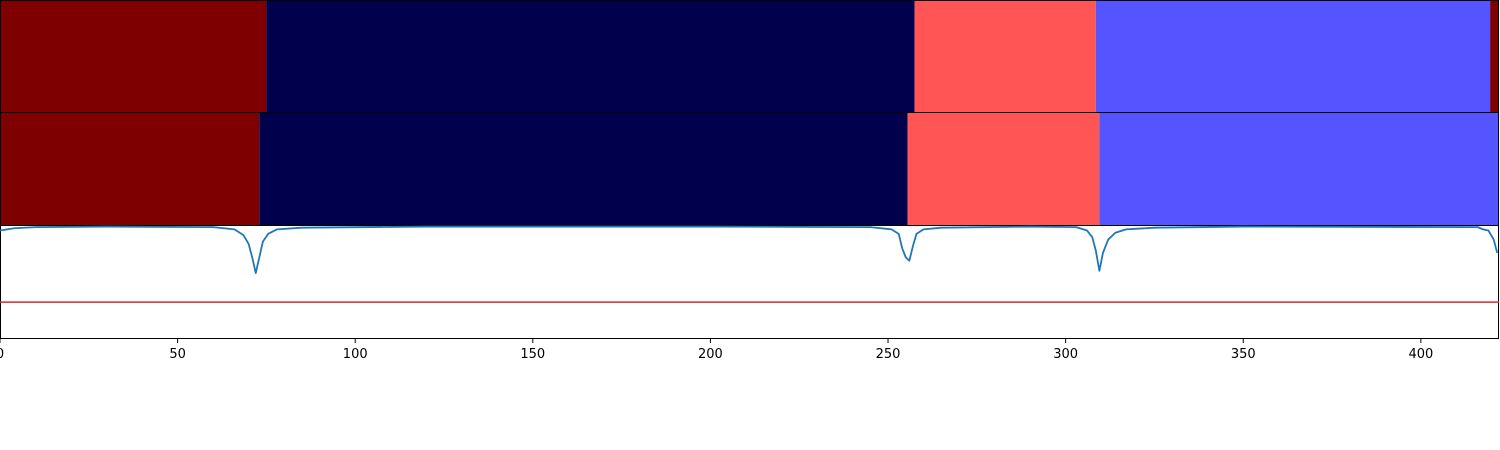  I want to click on x-tick-label-250: 250, so click(888, 354).